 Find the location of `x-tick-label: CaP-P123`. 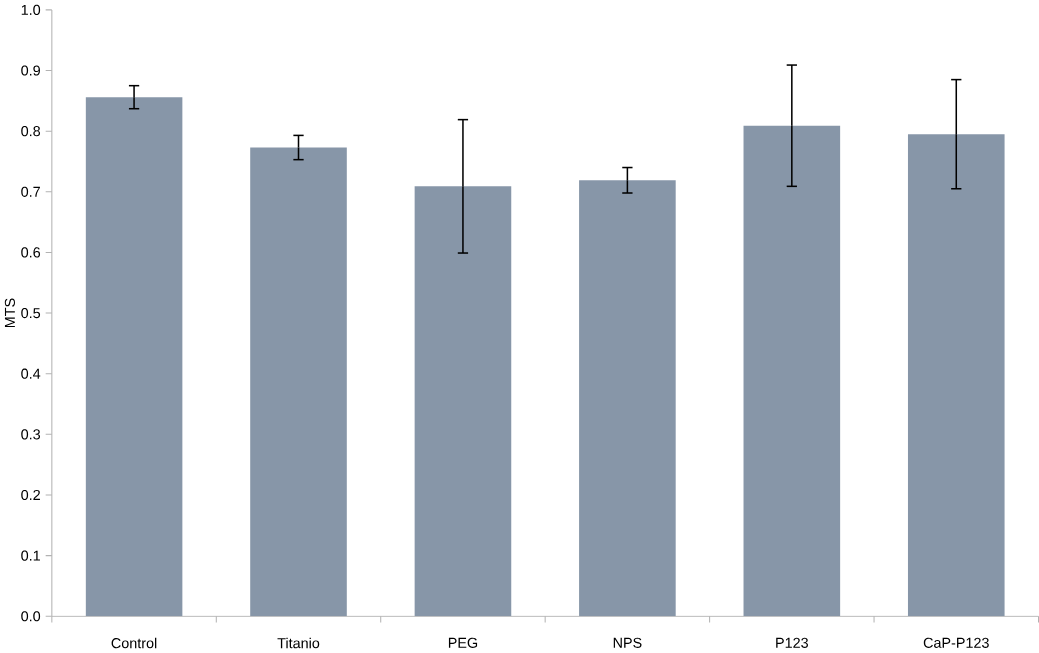

x-tick-label: CaP-P123 is located at coordinates (956, 642).